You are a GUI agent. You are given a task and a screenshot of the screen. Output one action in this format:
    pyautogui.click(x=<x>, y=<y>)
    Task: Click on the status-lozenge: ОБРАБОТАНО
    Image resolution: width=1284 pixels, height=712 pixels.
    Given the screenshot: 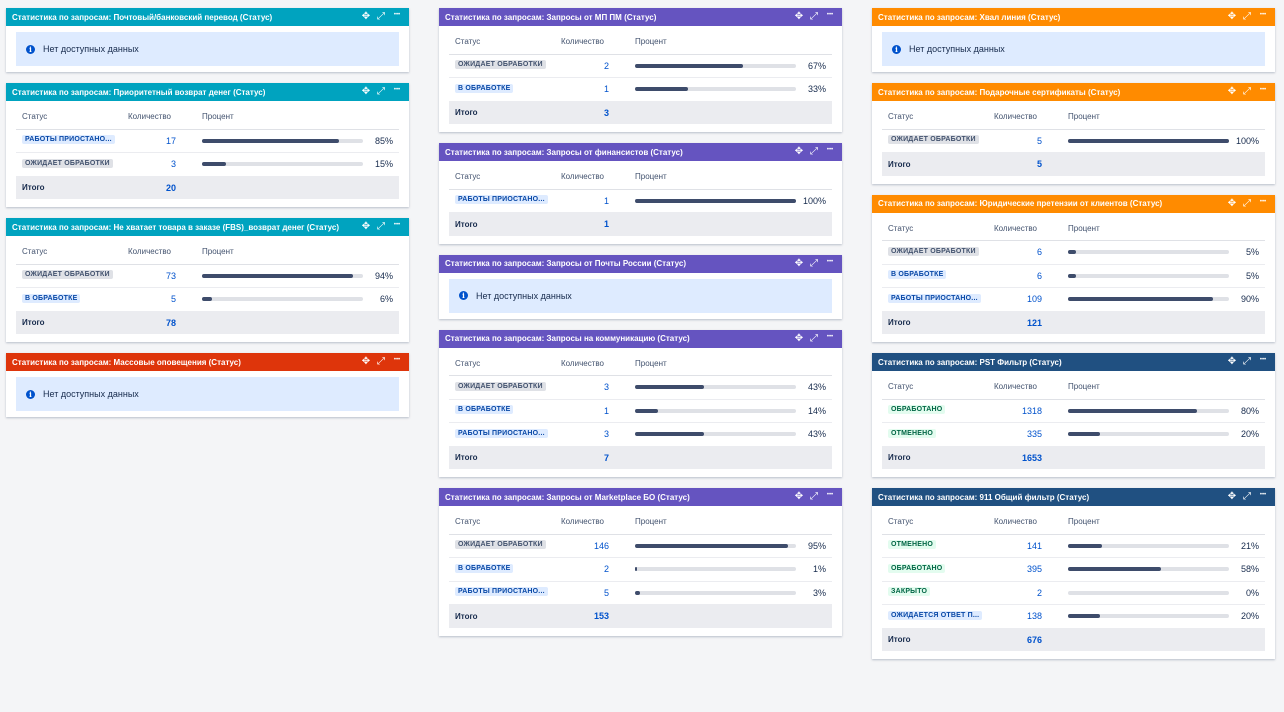 What is the action you would take?
    pyautogui.click(x=917, y=568)
    